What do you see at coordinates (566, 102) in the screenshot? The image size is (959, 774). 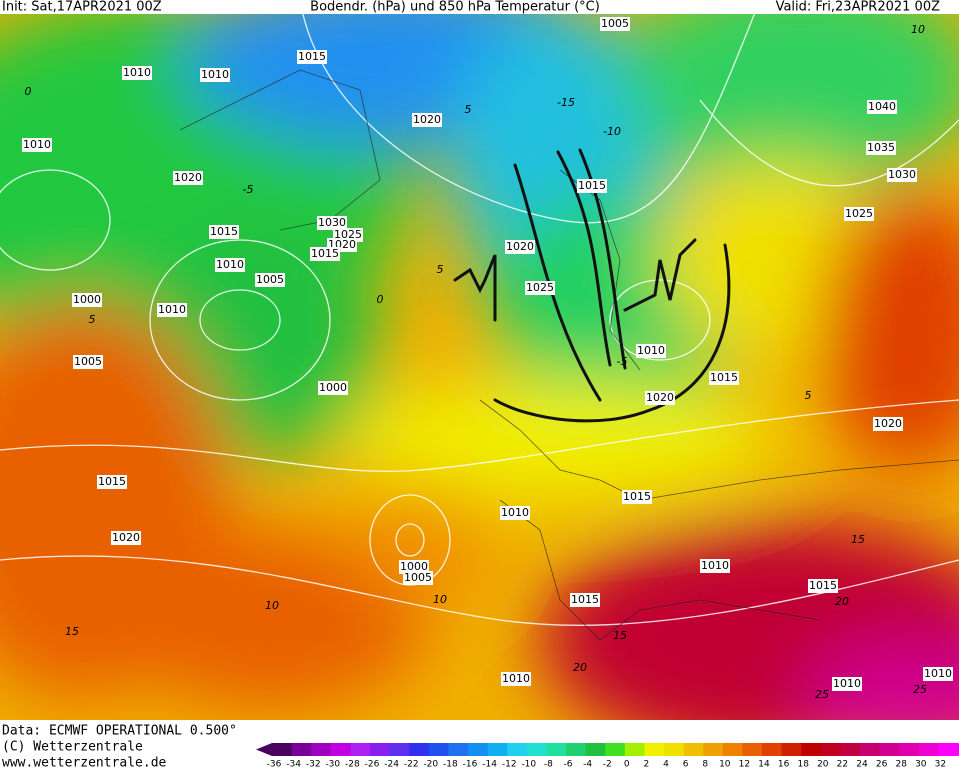 I see `temperature-label: -15` at bounding box center [566, 102].